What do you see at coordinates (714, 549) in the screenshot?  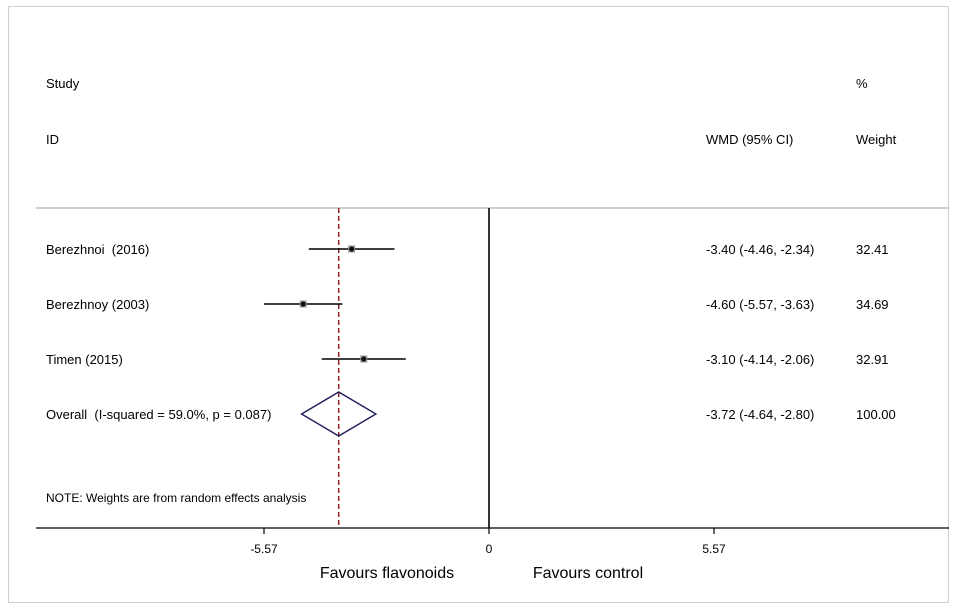 I see `x-tick-label-3: 5.57` at bounding box center [714, 549].